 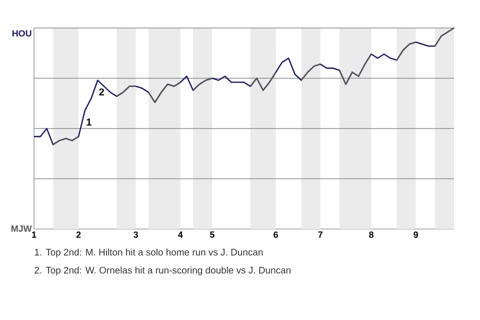 What do you see at coordinates (89, 122) in the screenshot?
I see `annotation: 1` at bounding box center [89, 122].